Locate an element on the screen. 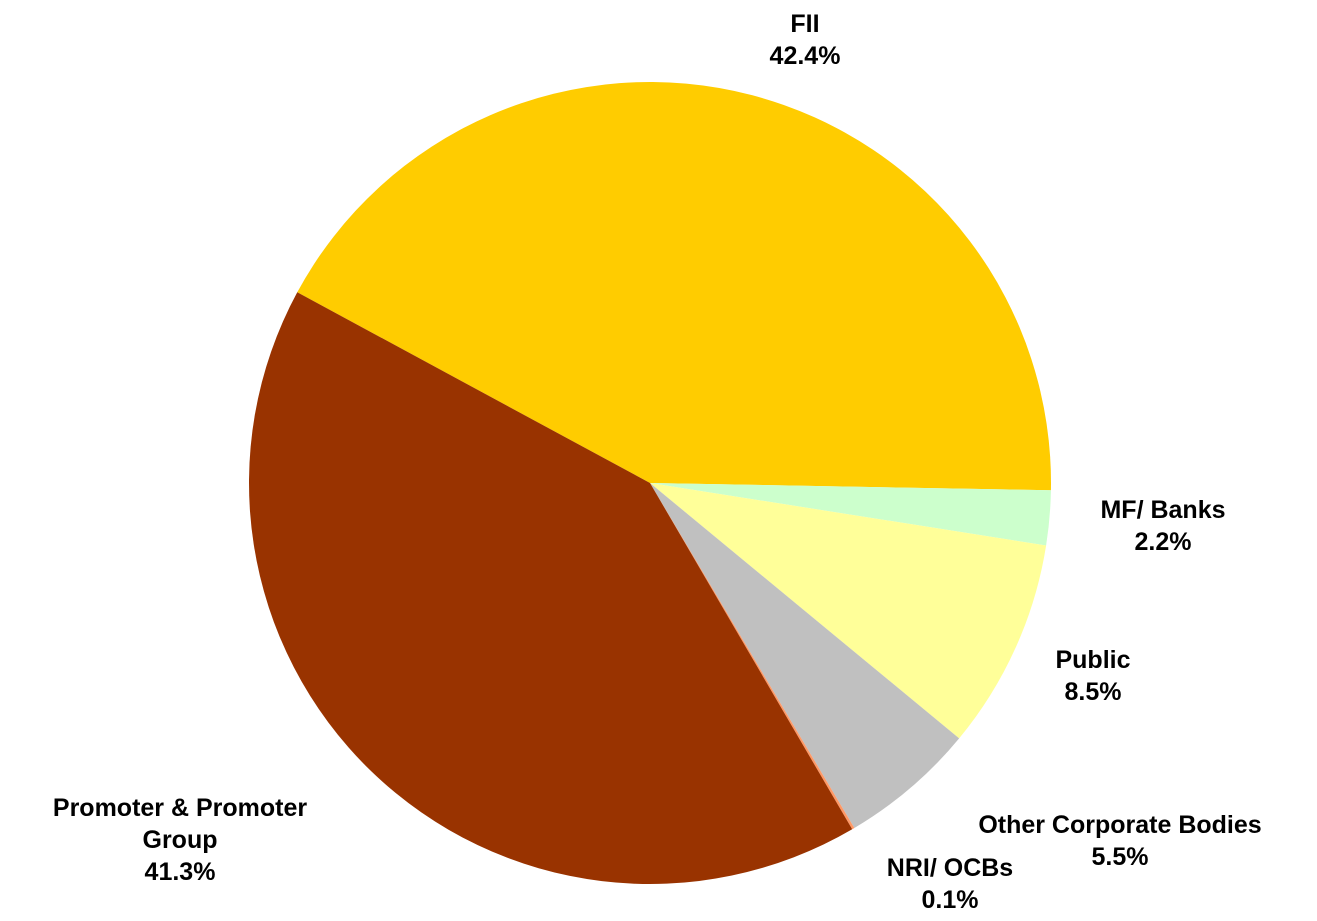 This screenshot has height=921, width=1317. slice-name: NRI/ OCBs is located at coordinates (950, 868).